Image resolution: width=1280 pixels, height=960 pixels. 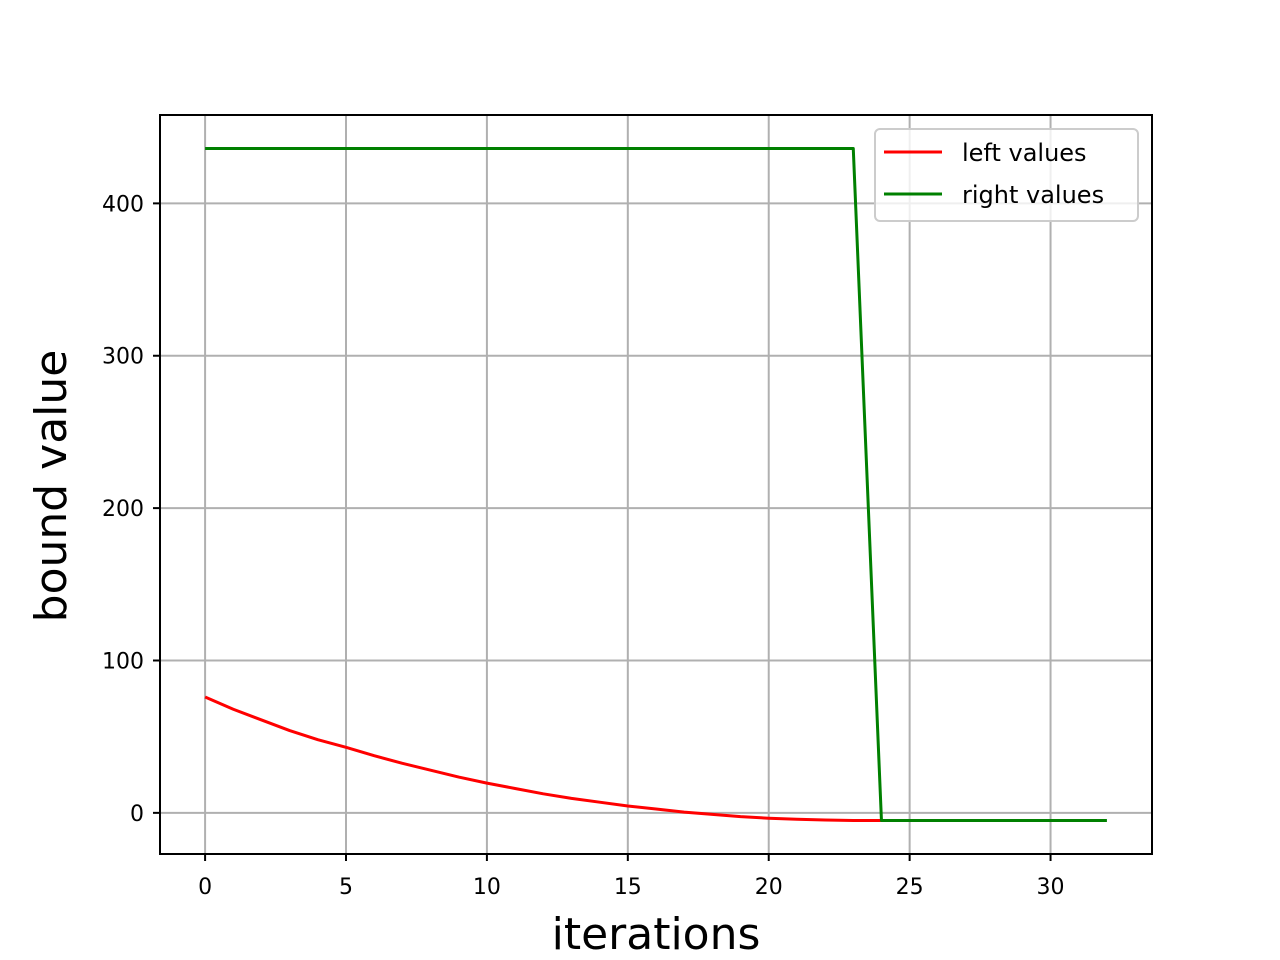 I want to click on legend-label-left-values: left values, so click(x=1024, y=153).